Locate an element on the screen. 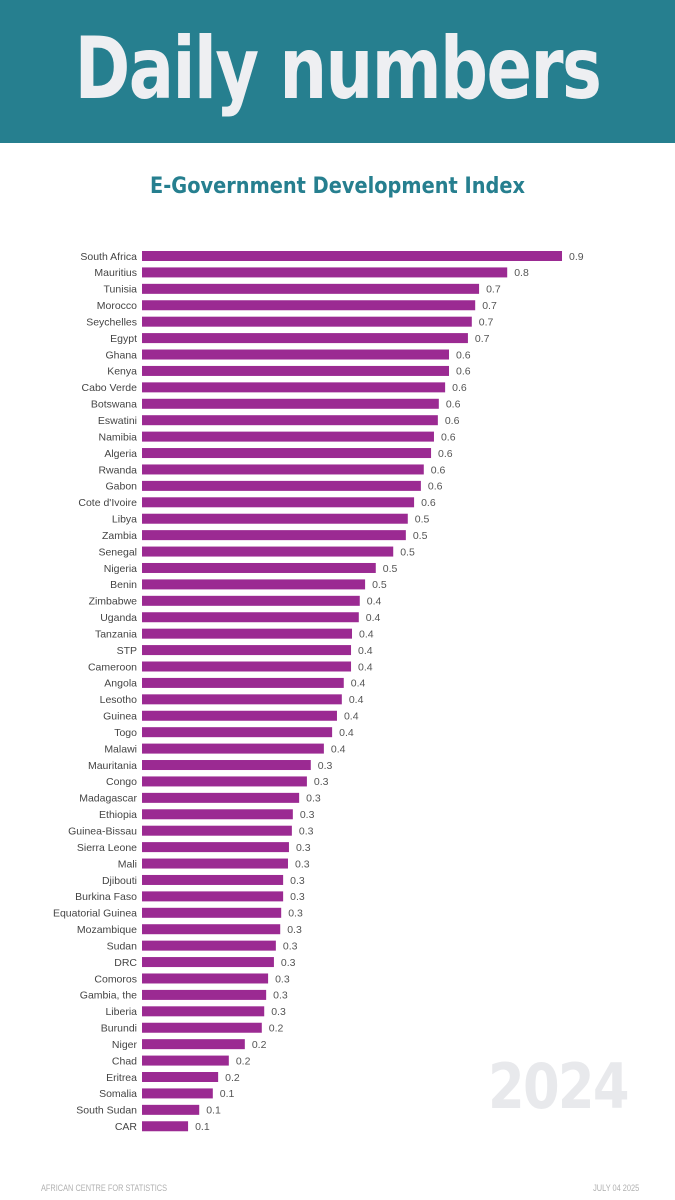  data-label: 0.9 is located at coordinates (576, 257).